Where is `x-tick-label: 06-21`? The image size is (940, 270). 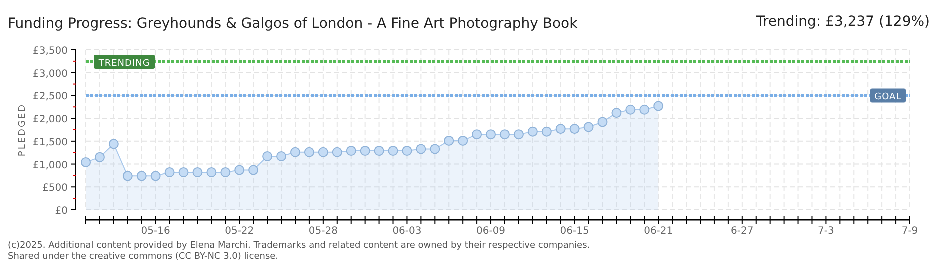
x-tick-label: 06-21 is located at coordinates (659, 231).